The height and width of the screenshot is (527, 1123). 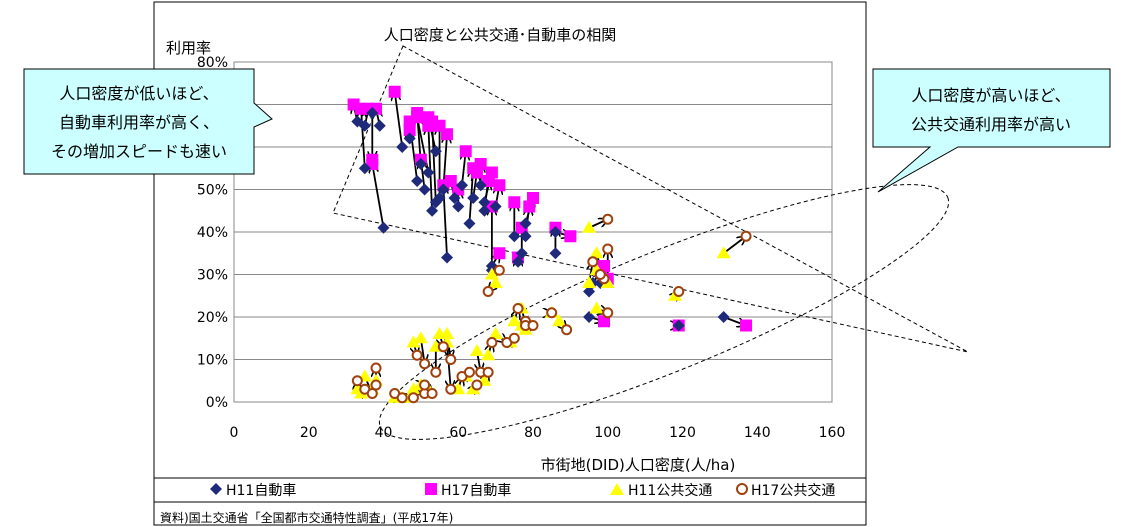 What do you see at coordinates (212, 318) in the screenshot?
I see `y-tick-label: 20%` at bounding box center [212, 318].